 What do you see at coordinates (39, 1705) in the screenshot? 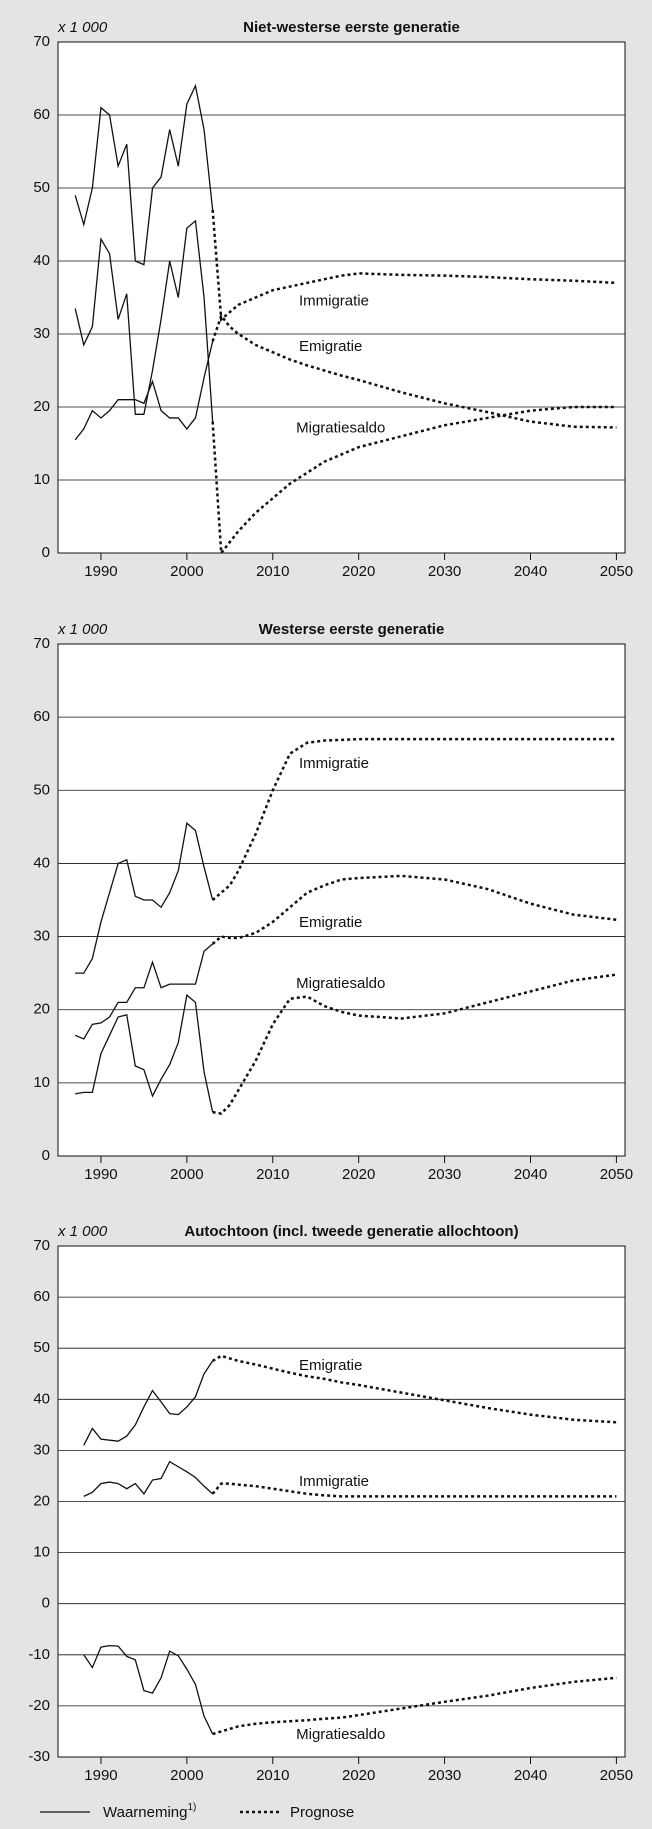
I see `y-tick-label: -20` at bounding box center [39, 1705].